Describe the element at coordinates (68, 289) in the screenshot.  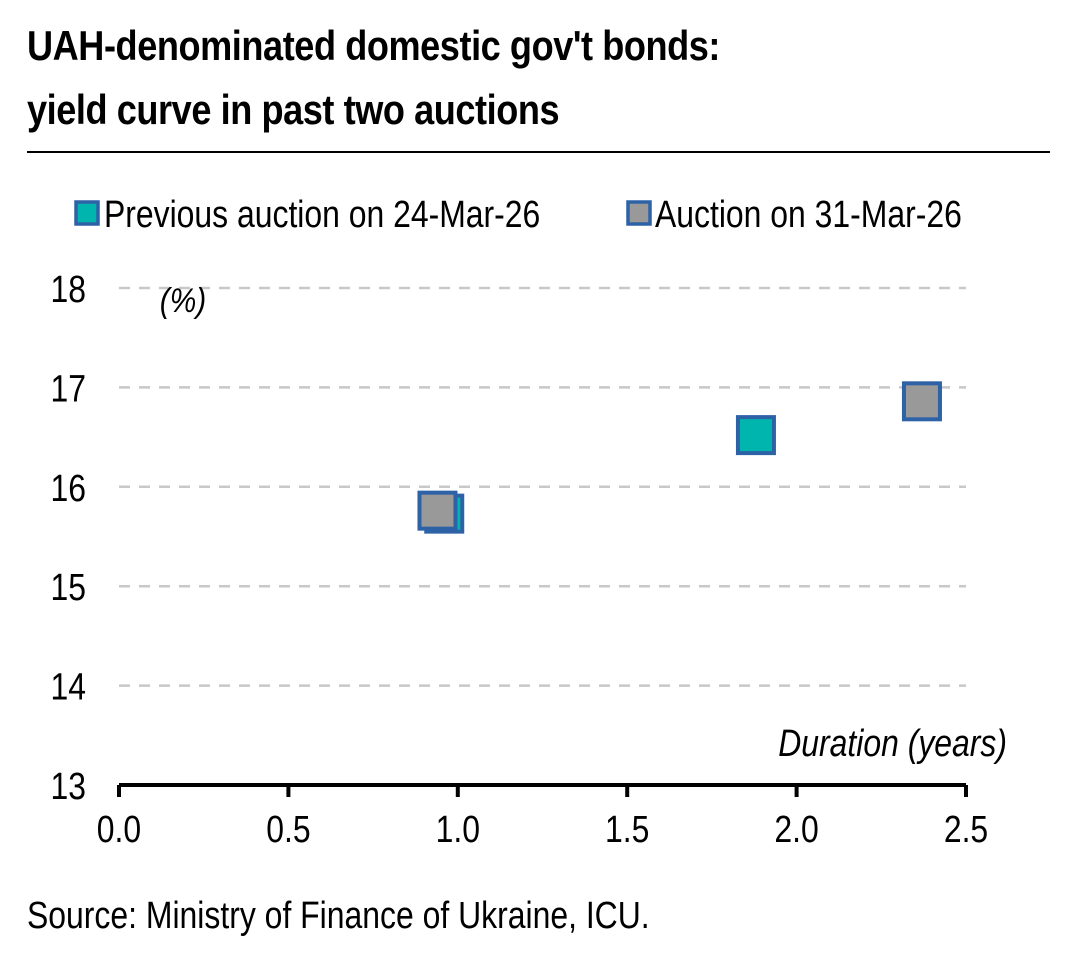
I see `y-tick-label: 18` at that location.